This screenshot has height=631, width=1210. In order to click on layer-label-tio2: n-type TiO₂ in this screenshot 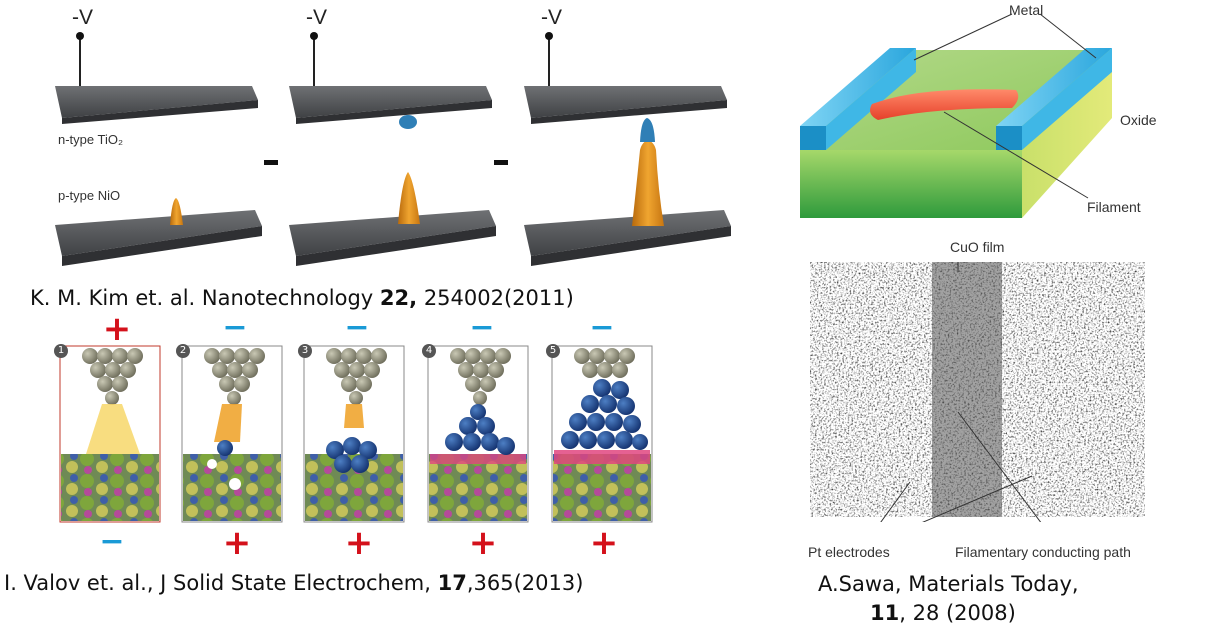, I will do `click(91, 139)`.